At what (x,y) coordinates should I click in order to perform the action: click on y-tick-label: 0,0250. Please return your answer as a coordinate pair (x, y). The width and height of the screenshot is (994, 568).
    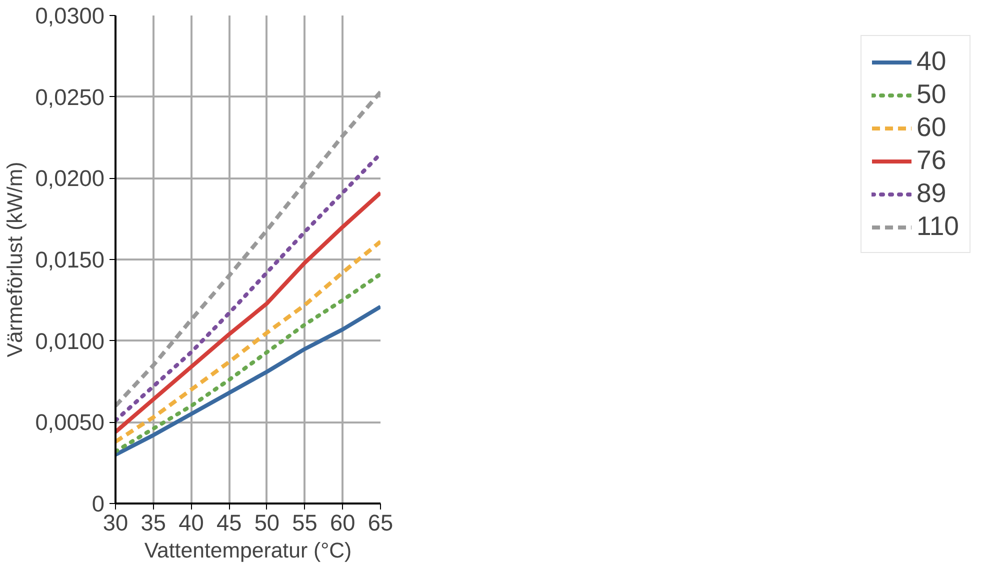
    Looking at the image, I should click on (69, 97).